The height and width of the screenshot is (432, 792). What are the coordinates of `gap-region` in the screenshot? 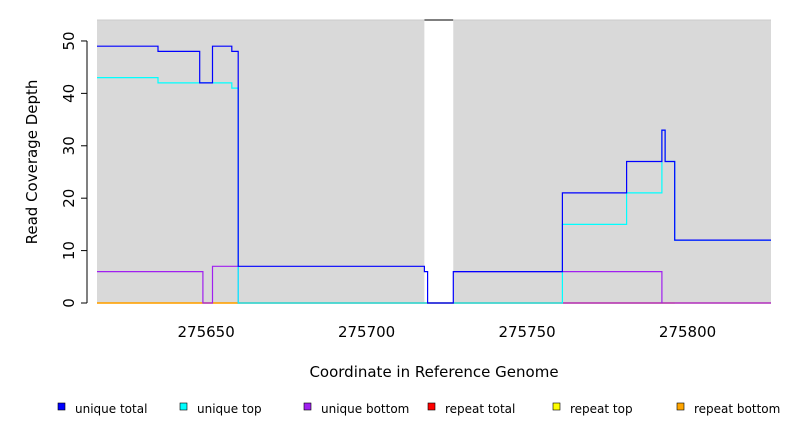 It's located at (439, 161).